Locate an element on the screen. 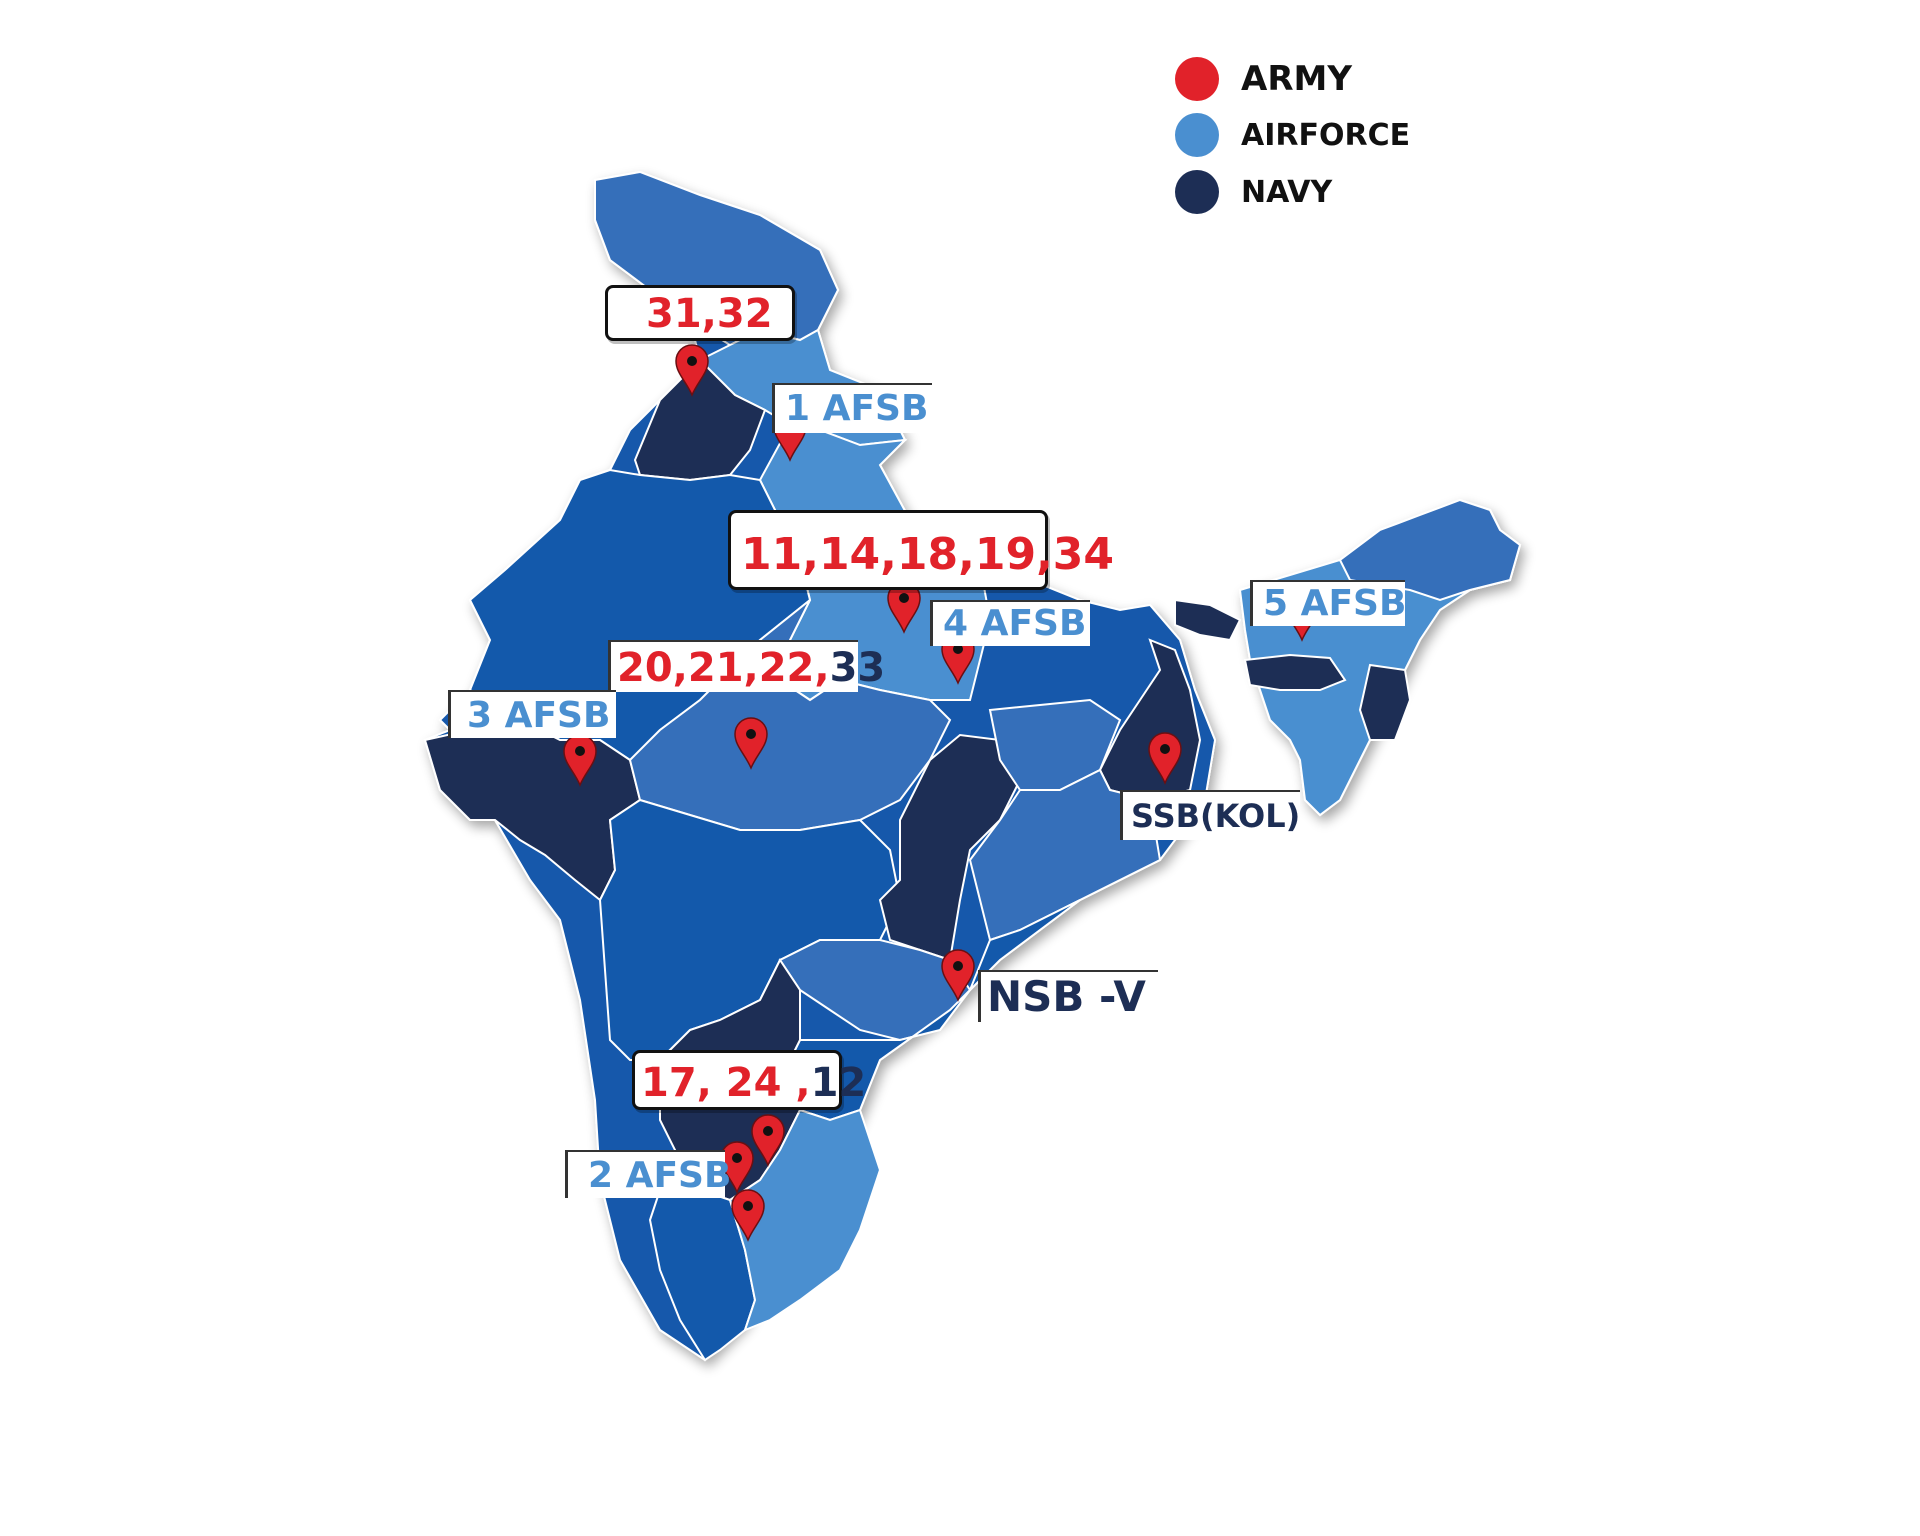  callout-11-34: 11,14,18,19,34 is located at coordinates (921, 550).